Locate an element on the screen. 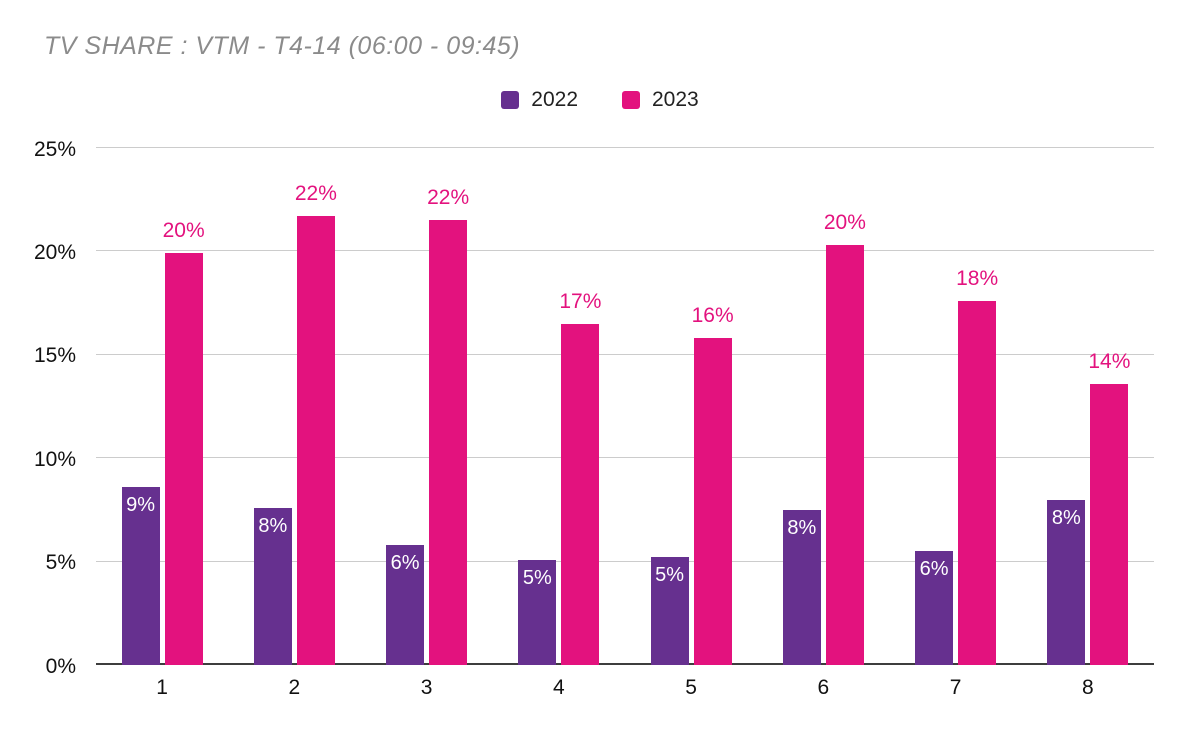 The width and height of the screenshot is (1200, 742). bar-2023-3: 22% is located at coordinates (448, 425).